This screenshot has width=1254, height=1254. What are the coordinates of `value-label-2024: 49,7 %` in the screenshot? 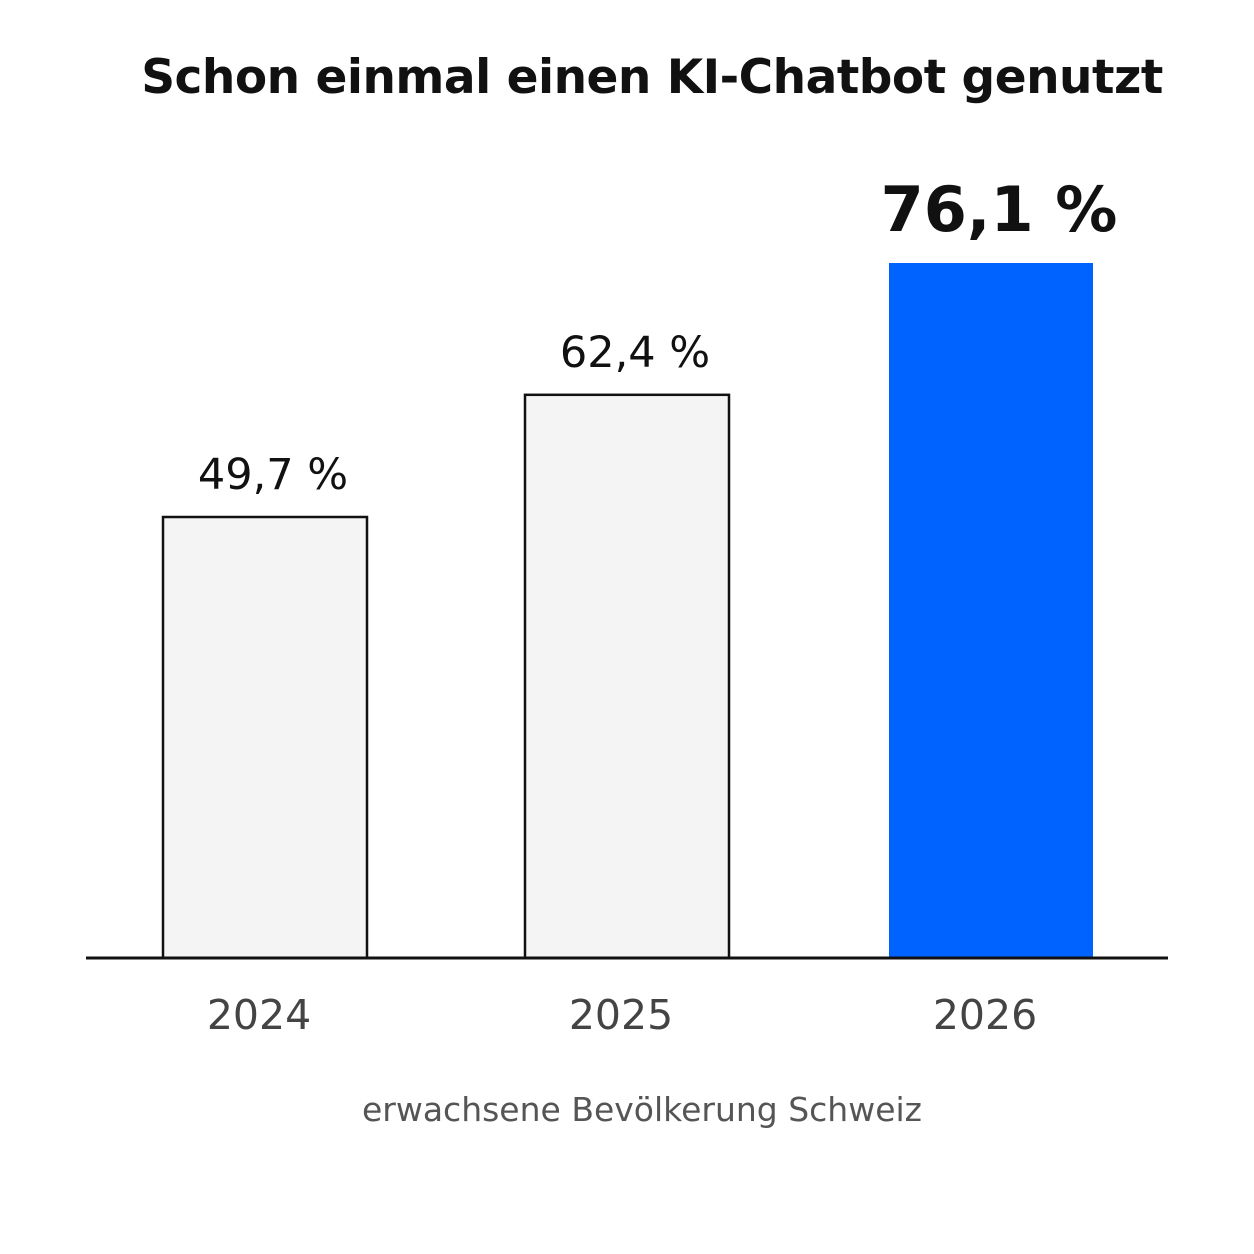 It's located at (273, 475).